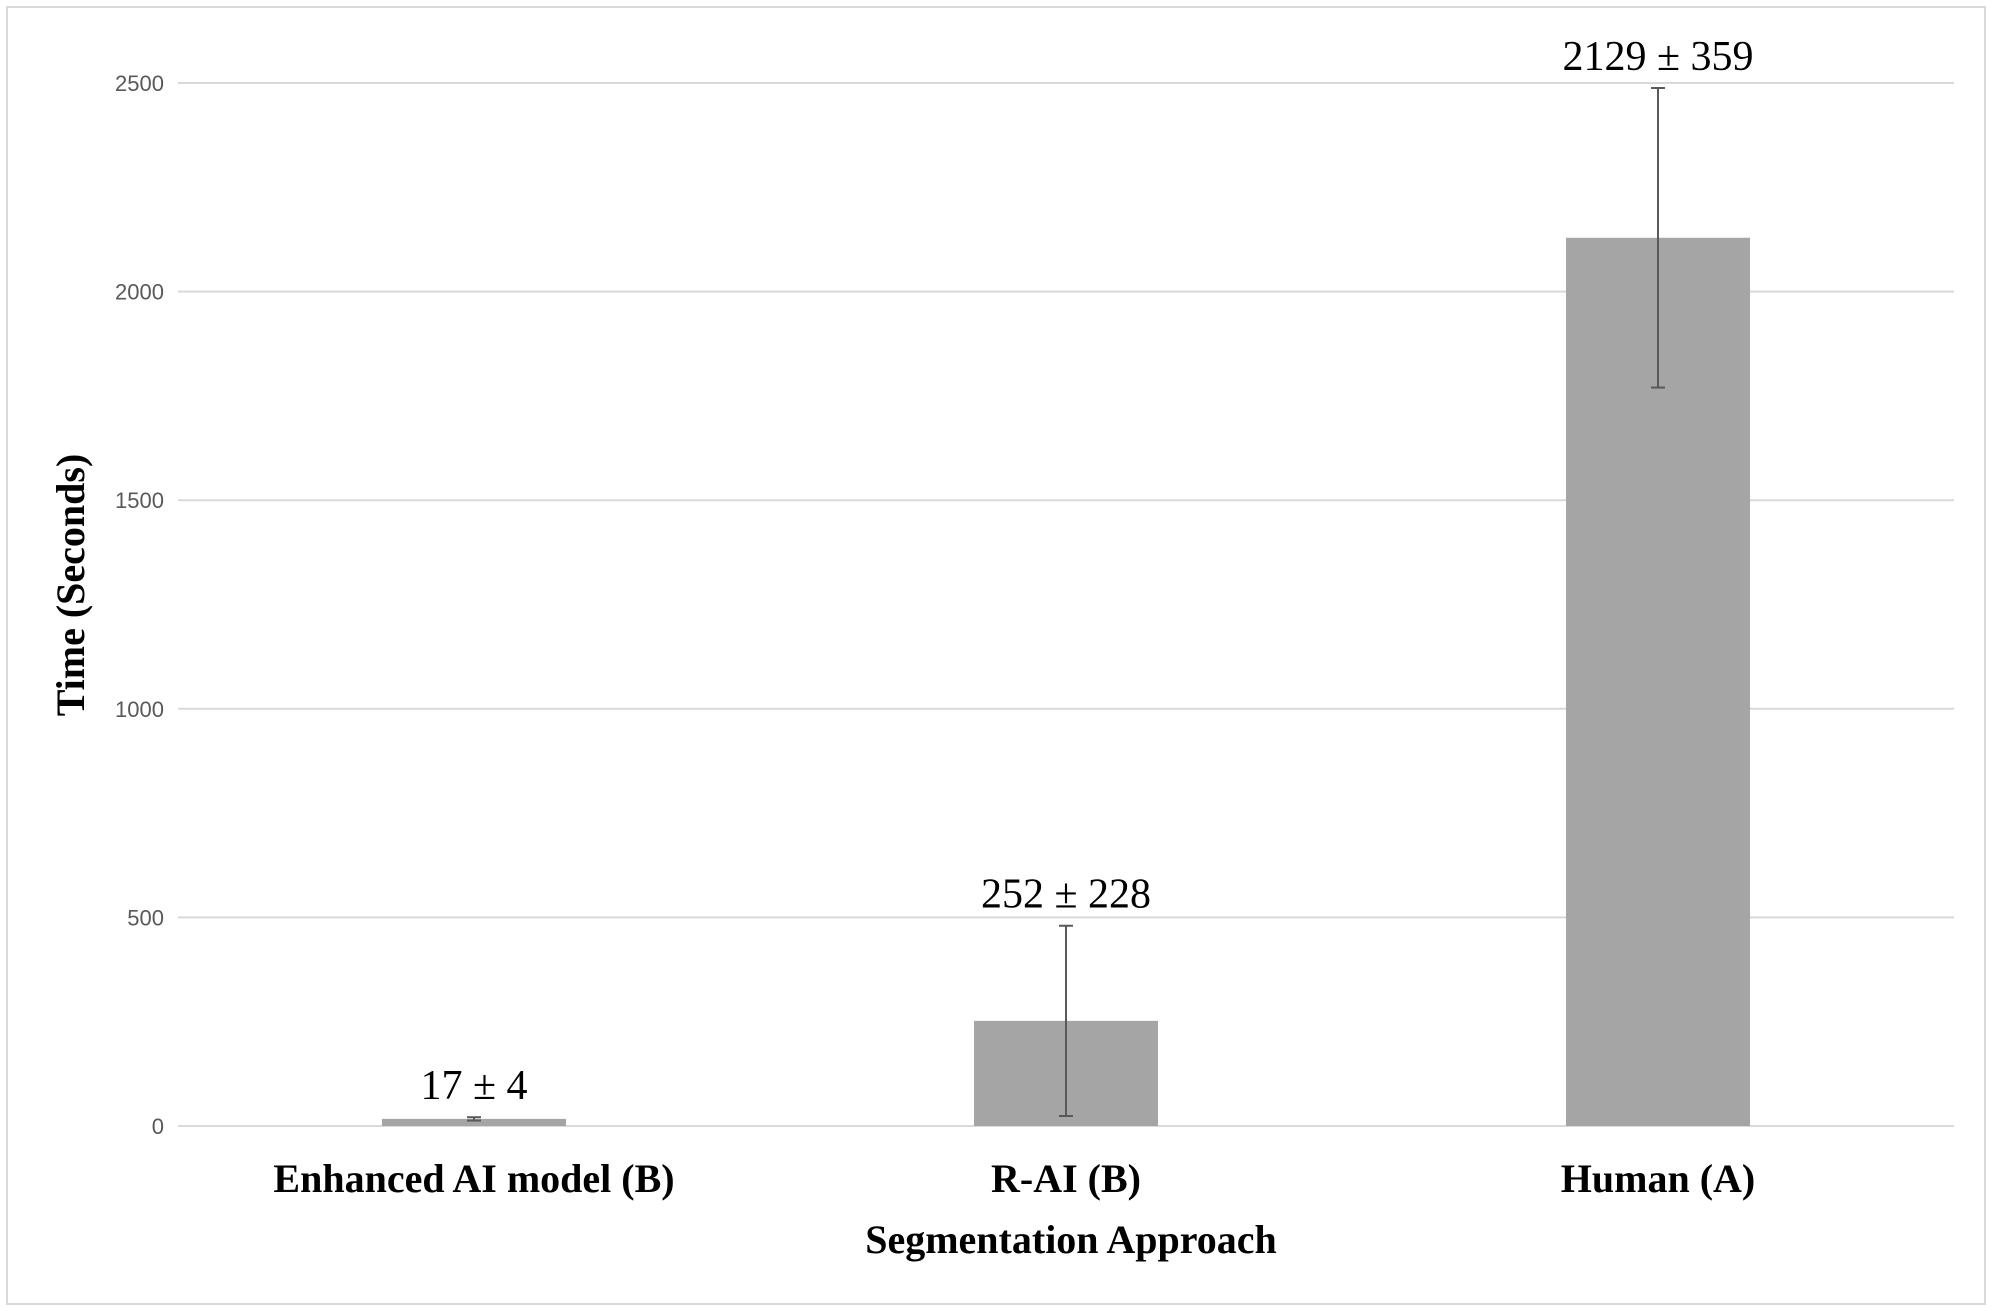 Image resolution: width=1994 pixels, height=1311 pixels. Describe the element at coordinates (139, 500) in the screenshot. I see `y-tick-label: 1500` at that location.